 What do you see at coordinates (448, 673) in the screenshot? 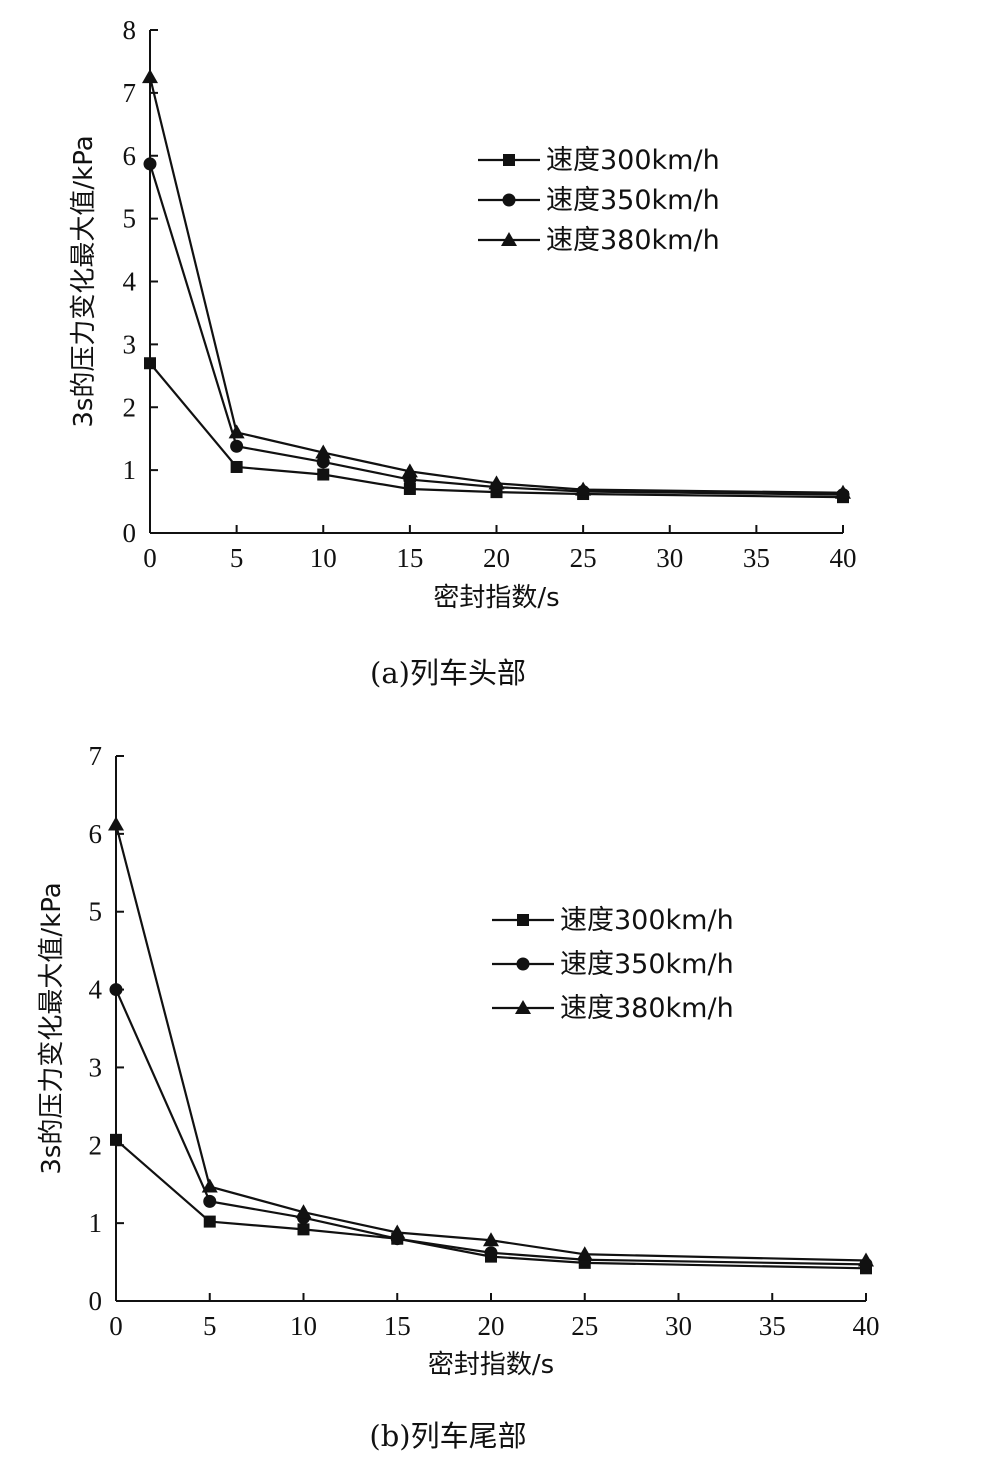
I see `figure-caption: (a)列车头部` at bounding box center [448, 673].